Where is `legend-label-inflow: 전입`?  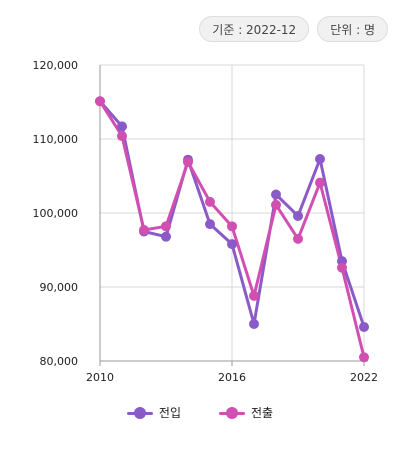
legend-label-inflow: 전입 is located at coordinates (169, 413).